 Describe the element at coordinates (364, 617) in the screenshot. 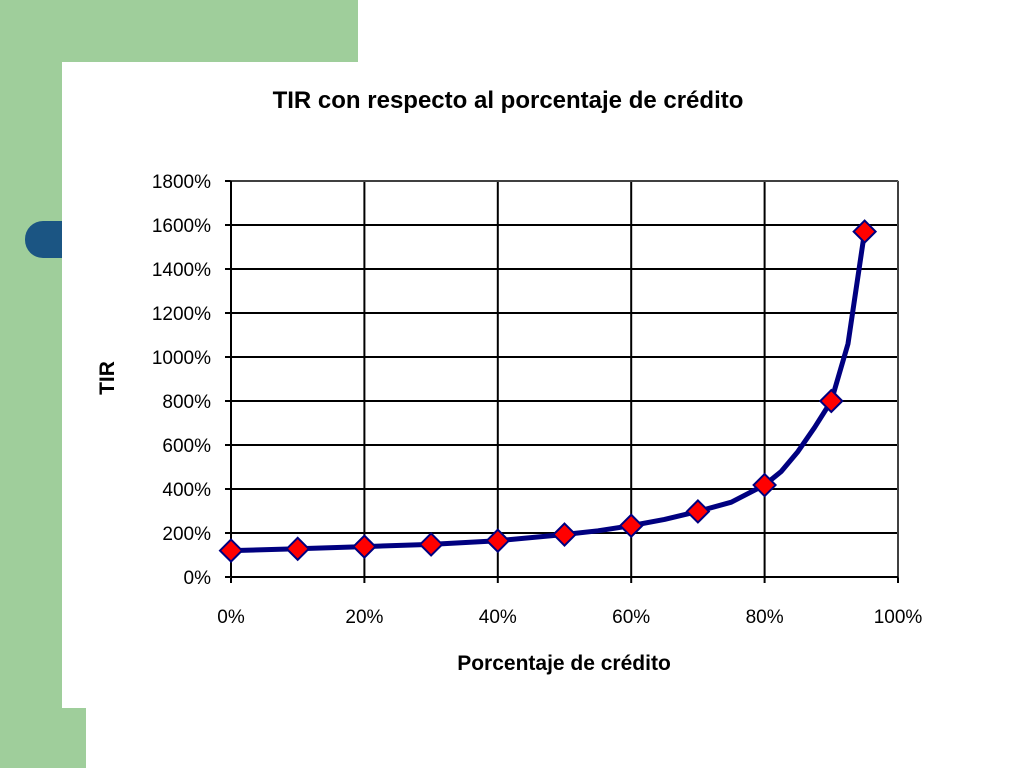

I see `x-tick-label: 20%` at that location.